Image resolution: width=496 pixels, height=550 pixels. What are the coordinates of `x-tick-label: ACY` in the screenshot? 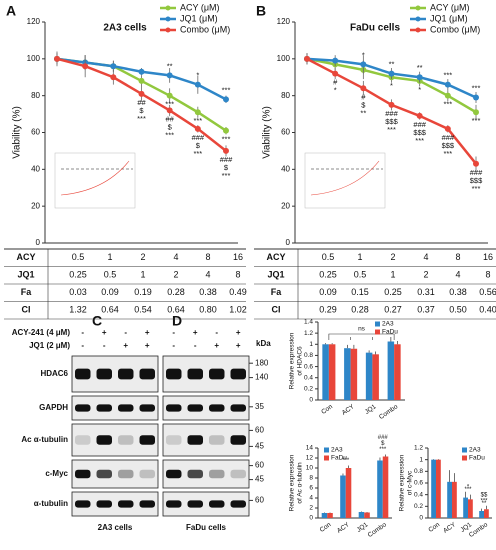 It's located at (349, 410).